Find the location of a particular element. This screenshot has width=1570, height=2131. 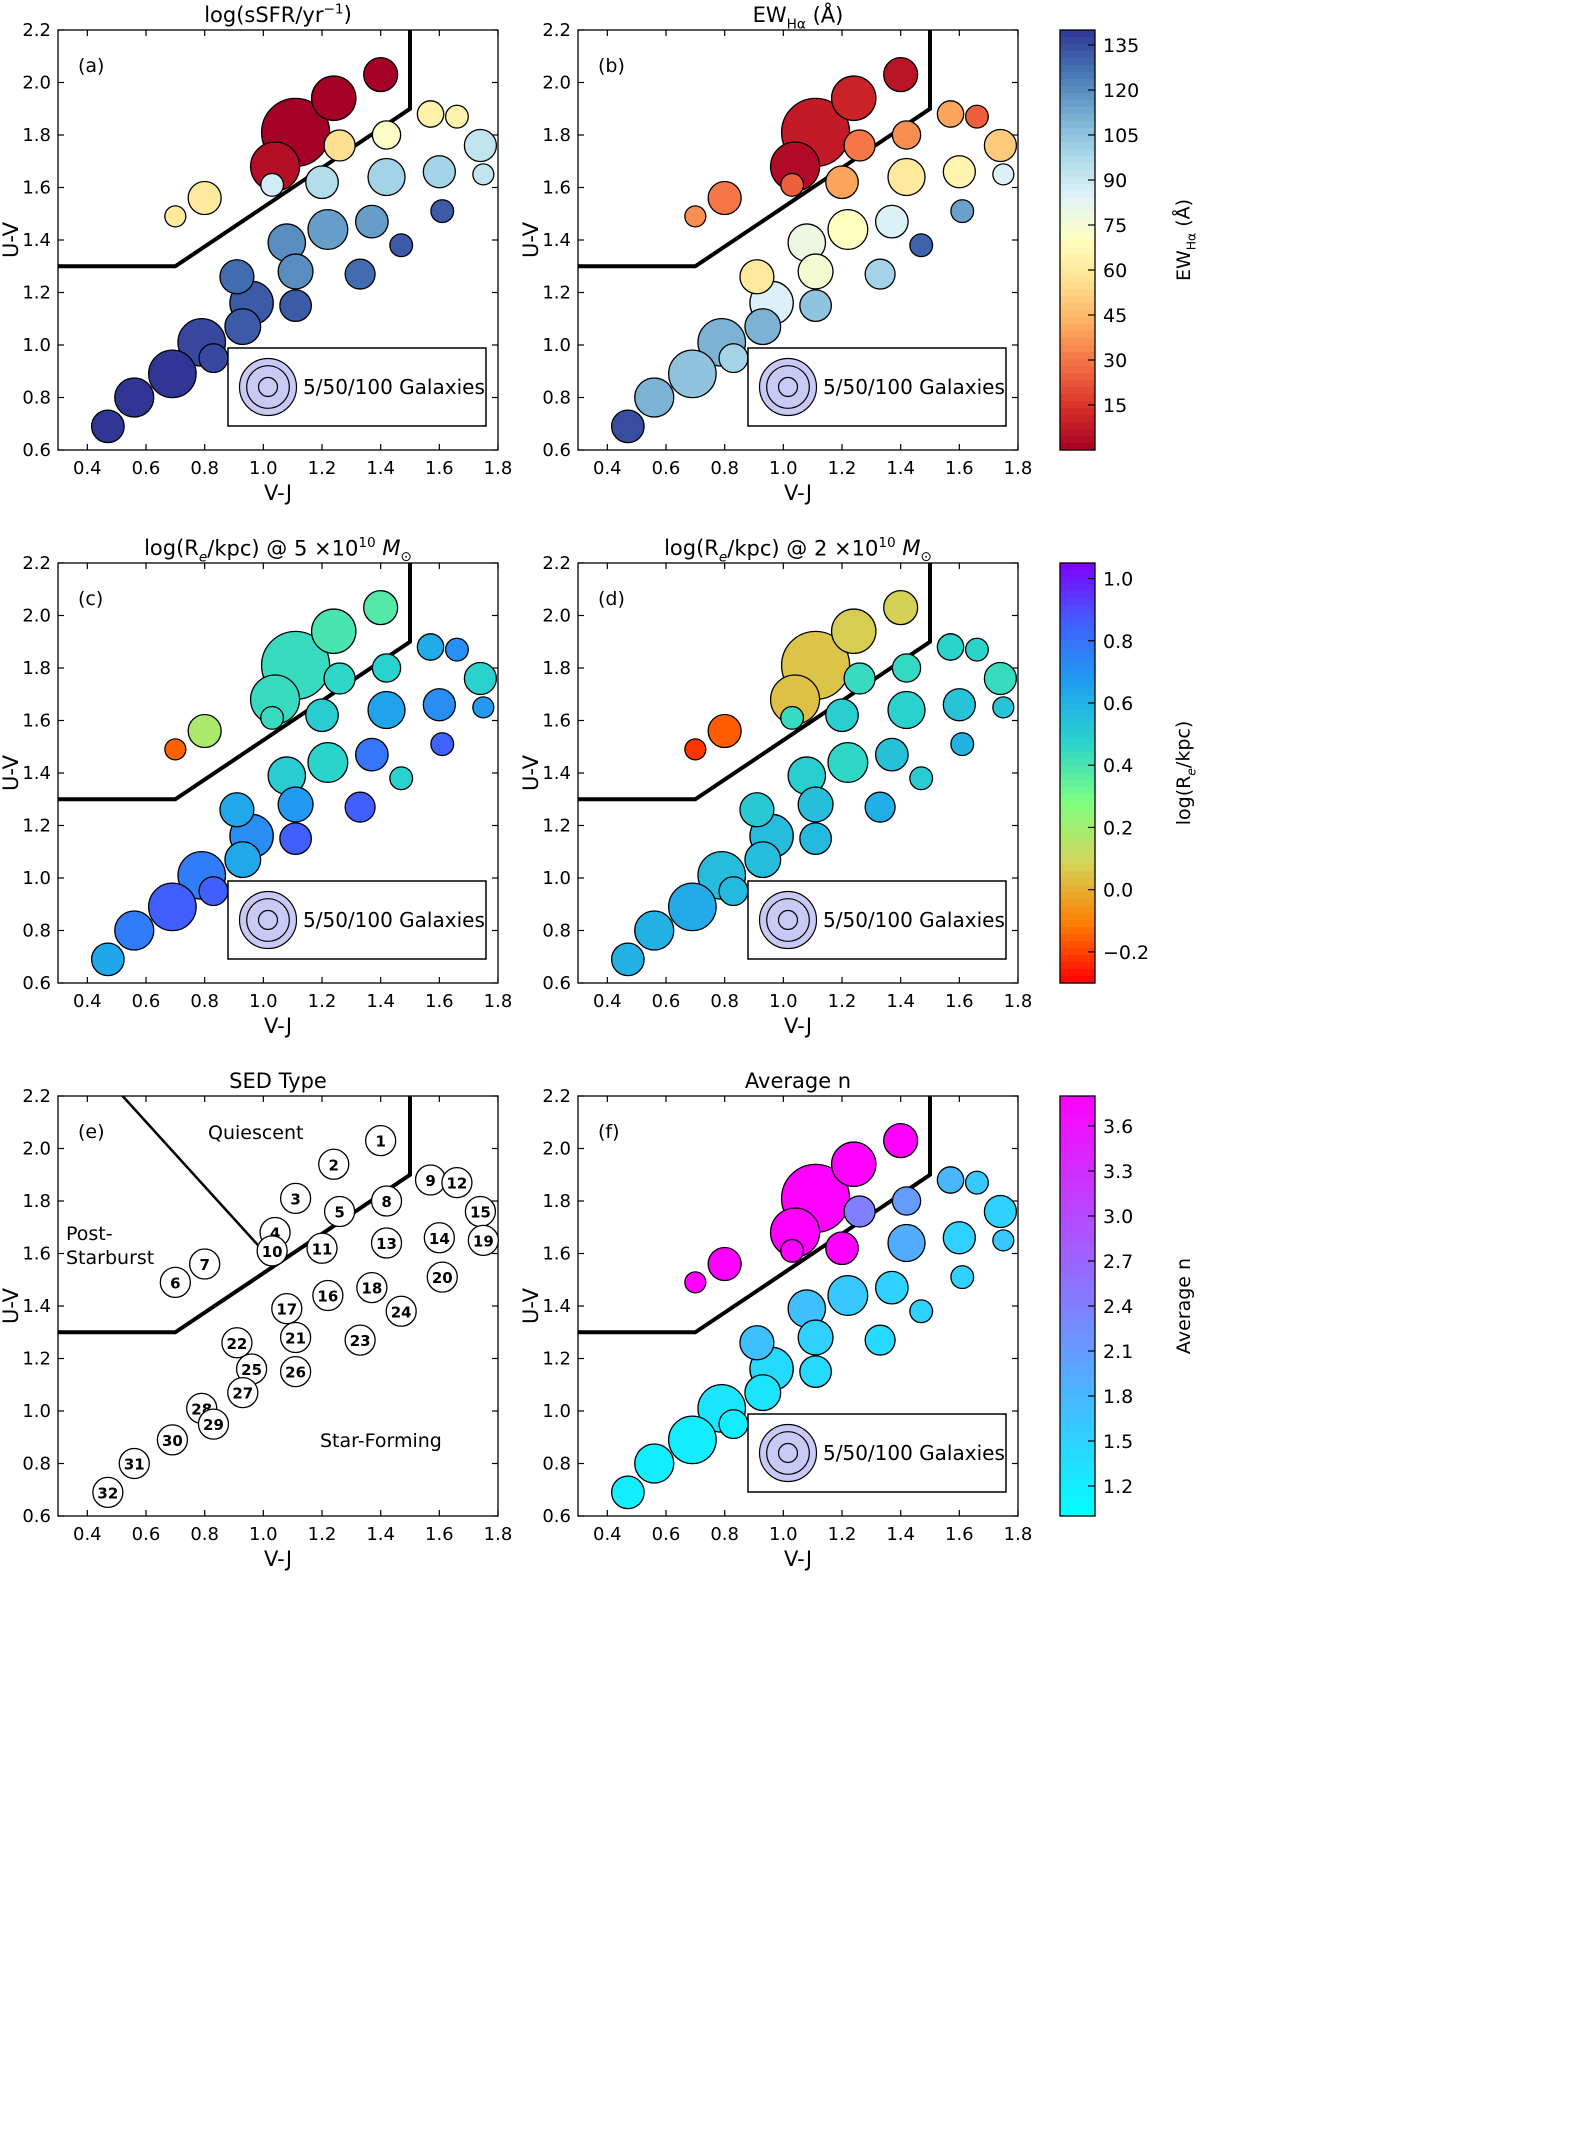

y-tick-label: 2.0 is located at coordinates (36, 83).